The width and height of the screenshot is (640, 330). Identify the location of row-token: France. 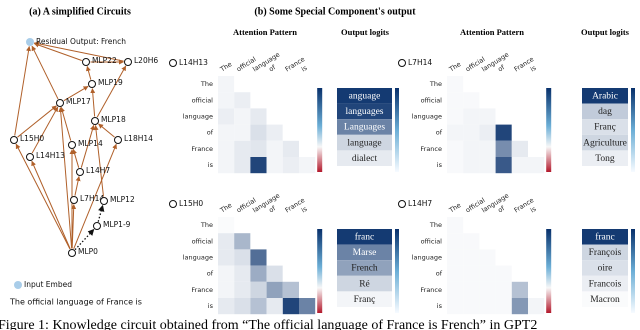
(431, 290).